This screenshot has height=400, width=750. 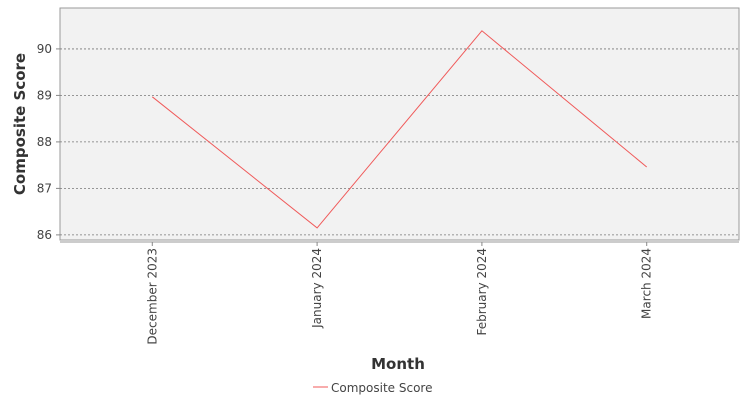 I want to click on x-axis-title: Month, so click(x=398, y=364).